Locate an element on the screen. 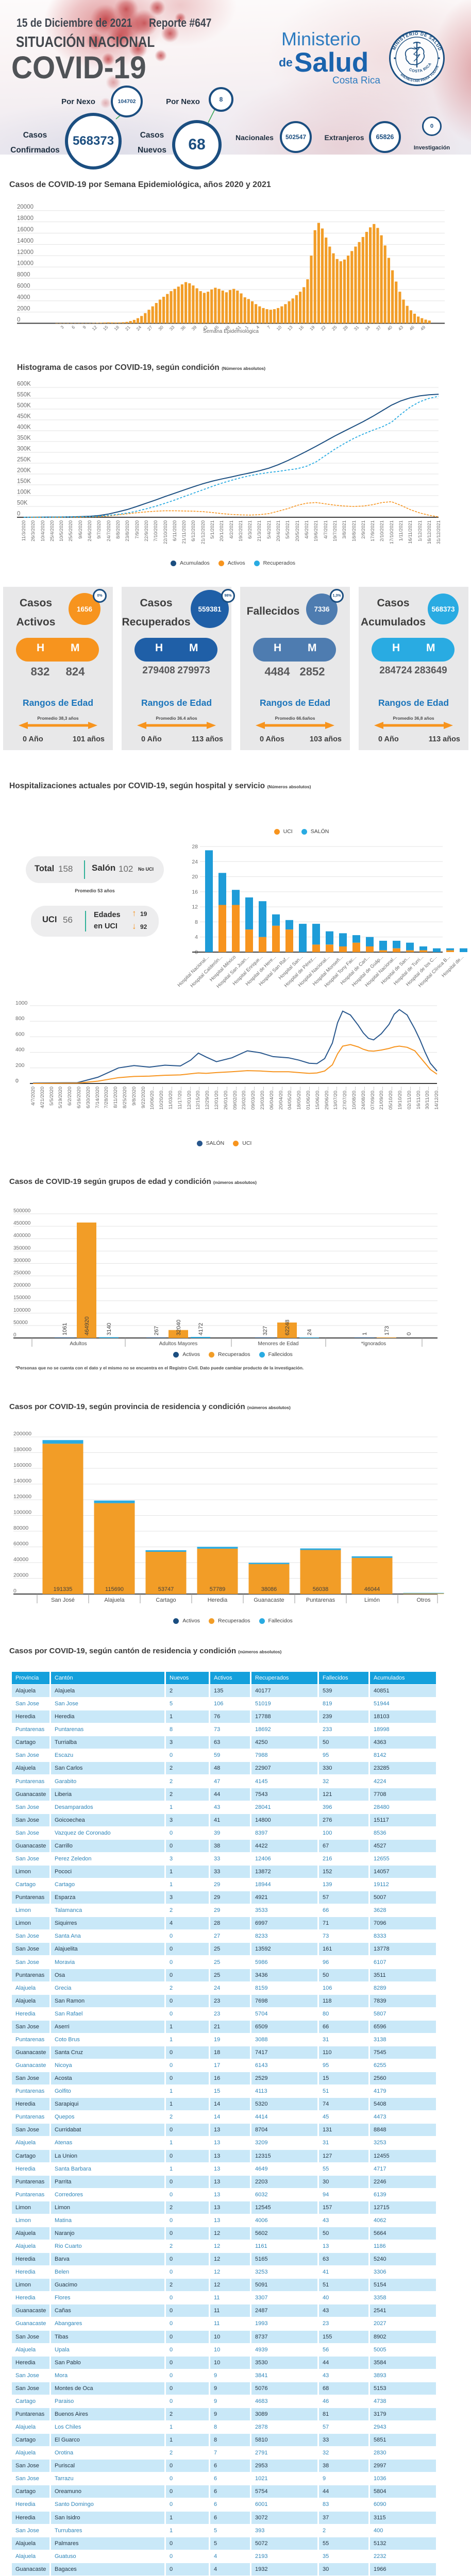  svg-text: 1000 is located at coordinates (21, 1003).